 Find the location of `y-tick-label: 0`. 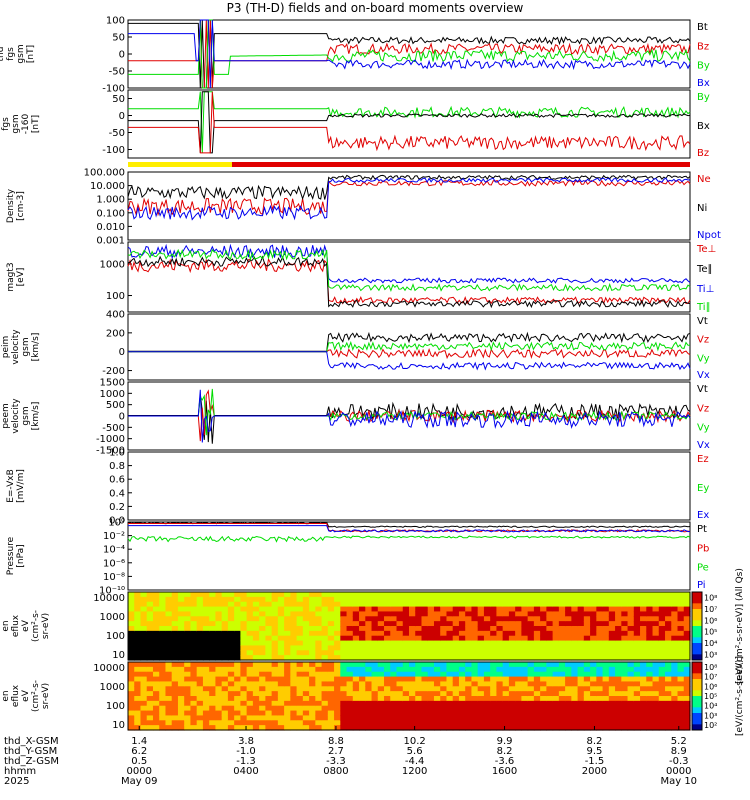

y-tick-label: 0 is located at coordinates (122, 352).